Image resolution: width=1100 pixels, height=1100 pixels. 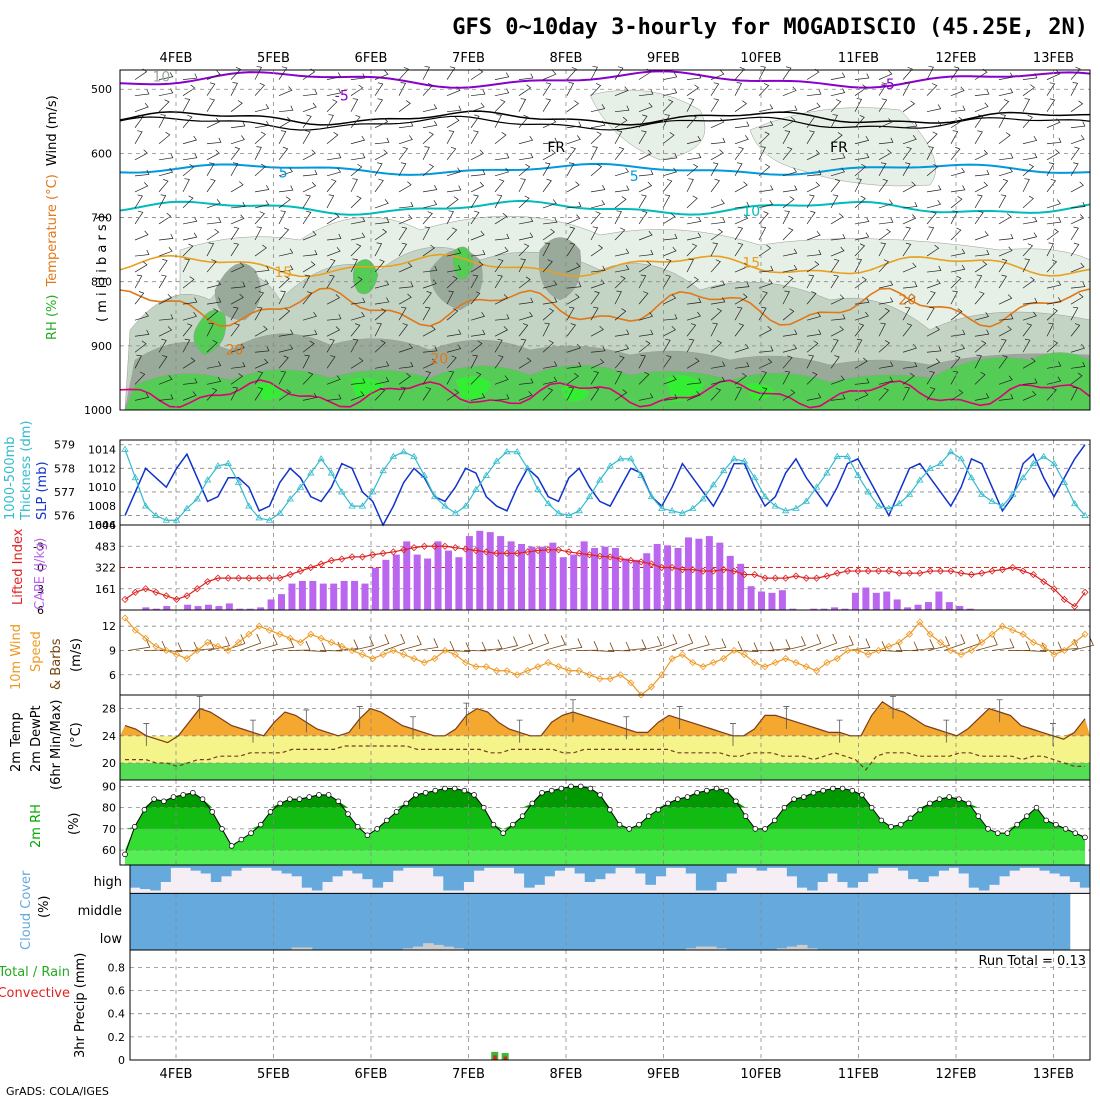 What do you see at coordinates (108, 882) in the screenshot?
I see `cloud-high-label: high` at bounding box center [108, 882].